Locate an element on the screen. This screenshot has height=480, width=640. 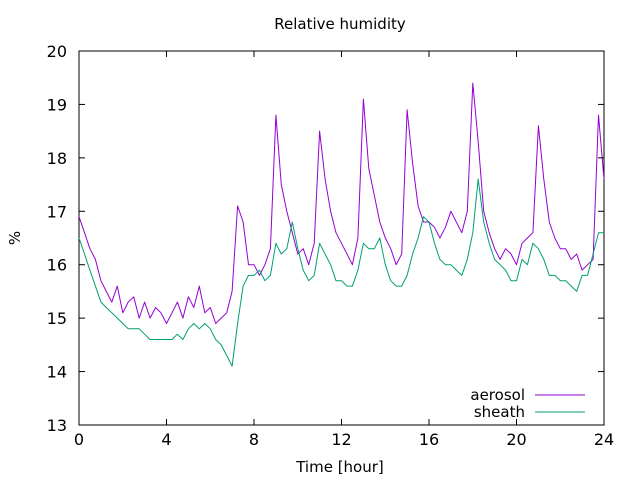
x-tick-label: 20 is located at coordinates (516, 439).